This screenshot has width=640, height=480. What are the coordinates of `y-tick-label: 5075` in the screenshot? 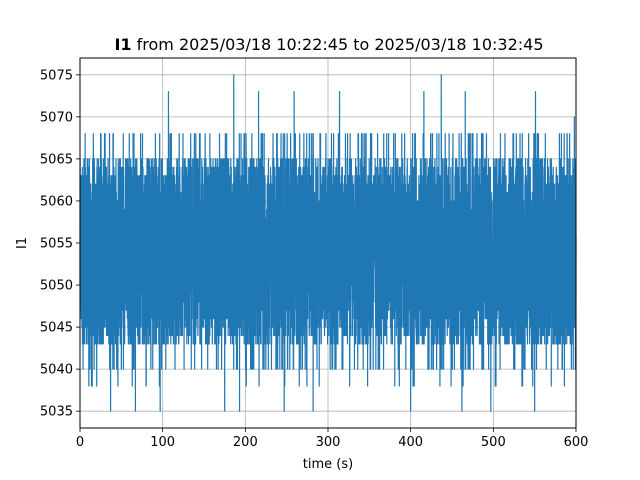 It's located at (56, 75).